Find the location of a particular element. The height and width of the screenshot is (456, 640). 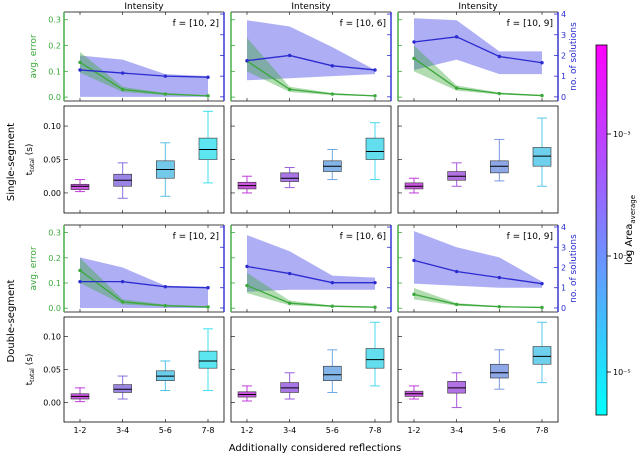

panel-annotation: f = [10, 9] is located at coordinates (530, 237).